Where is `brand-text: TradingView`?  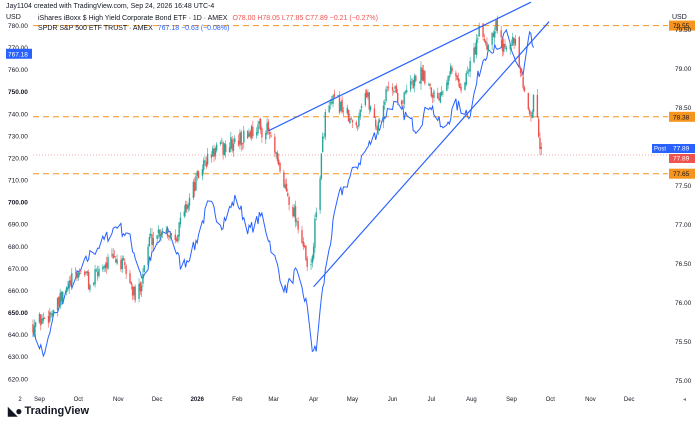 brand-text: TradingView is located at coordinates (57, 411).